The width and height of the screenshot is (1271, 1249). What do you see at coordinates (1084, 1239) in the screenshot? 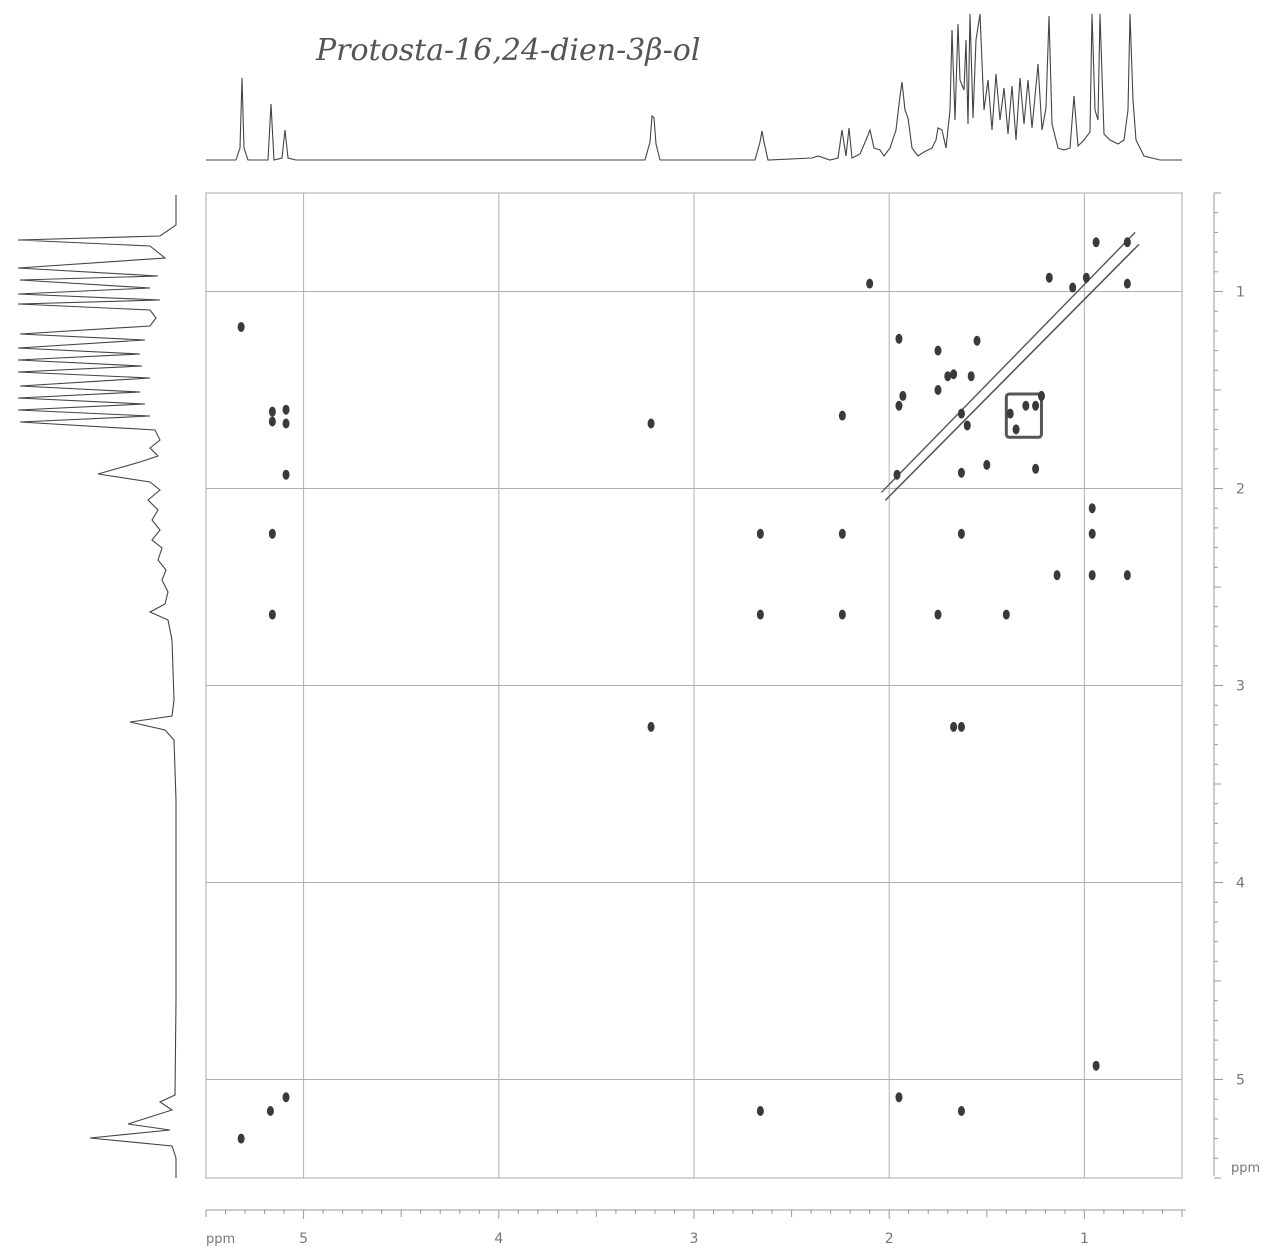
I see `x-tick-label: 1` at bounding box center [1084, 1239].